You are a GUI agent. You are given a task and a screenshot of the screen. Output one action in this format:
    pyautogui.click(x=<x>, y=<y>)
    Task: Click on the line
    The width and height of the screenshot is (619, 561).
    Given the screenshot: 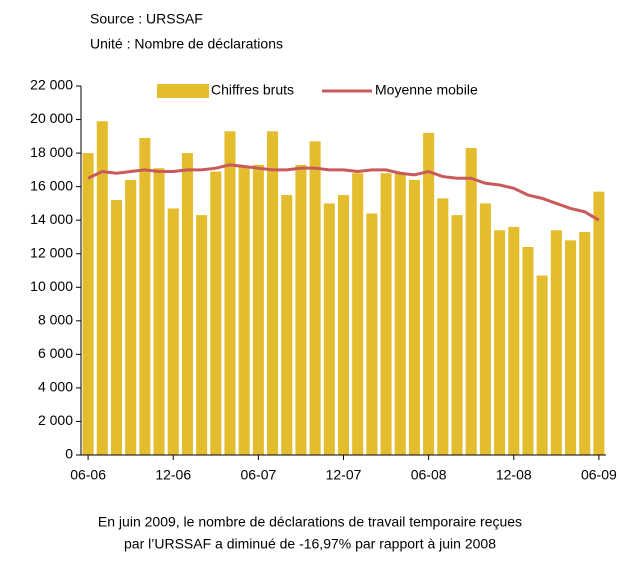 What is the action you would take?
    pyautogui.click(x=343, y=192)
    